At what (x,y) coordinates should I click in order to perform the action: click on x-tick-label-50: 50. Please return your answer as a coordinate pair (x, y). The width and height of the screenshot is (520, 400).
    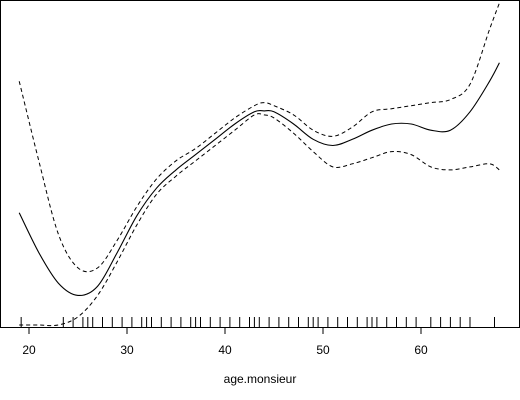
    Looking at the image, I should click on (323, 350).